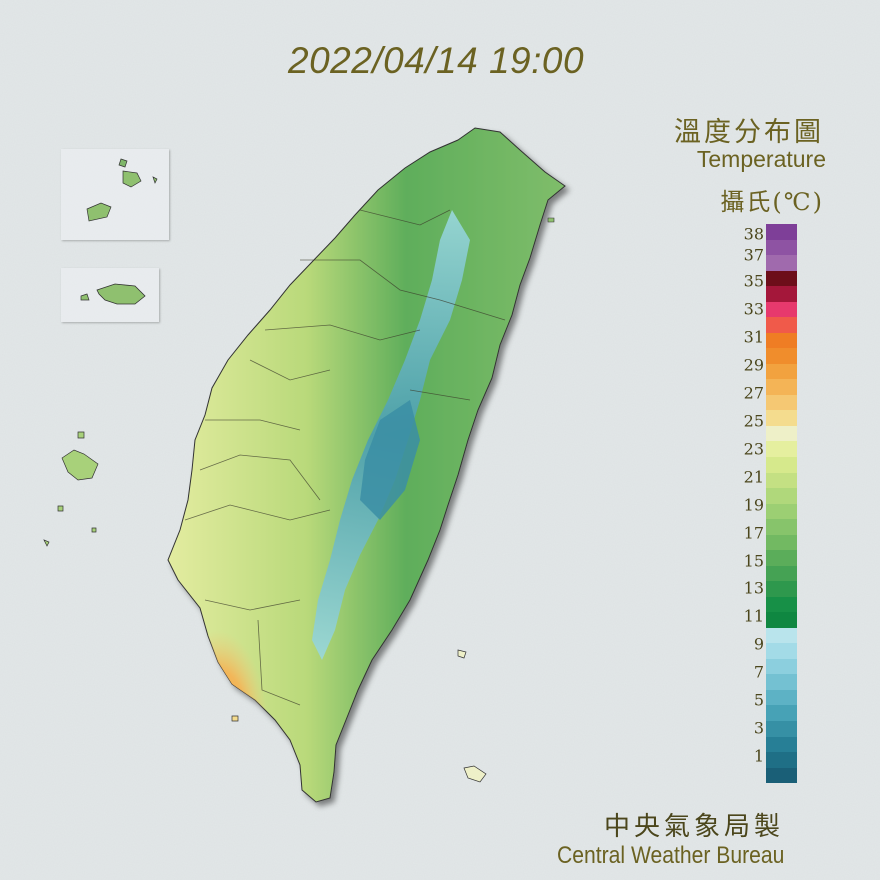 Image resolution: width=880 pixels, height=880 pixels. What do you see at coordinates (246, 650) in the screenshot?
I see `southwest-warm-region` at bounding box center [246, 650].